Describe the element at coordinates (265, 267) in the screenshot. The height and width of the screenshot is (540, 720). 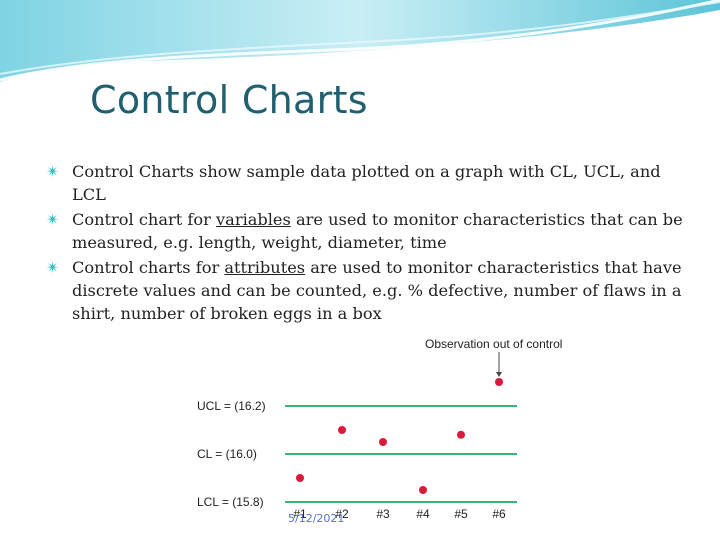
I see `bullet-term: attributes` at that location.